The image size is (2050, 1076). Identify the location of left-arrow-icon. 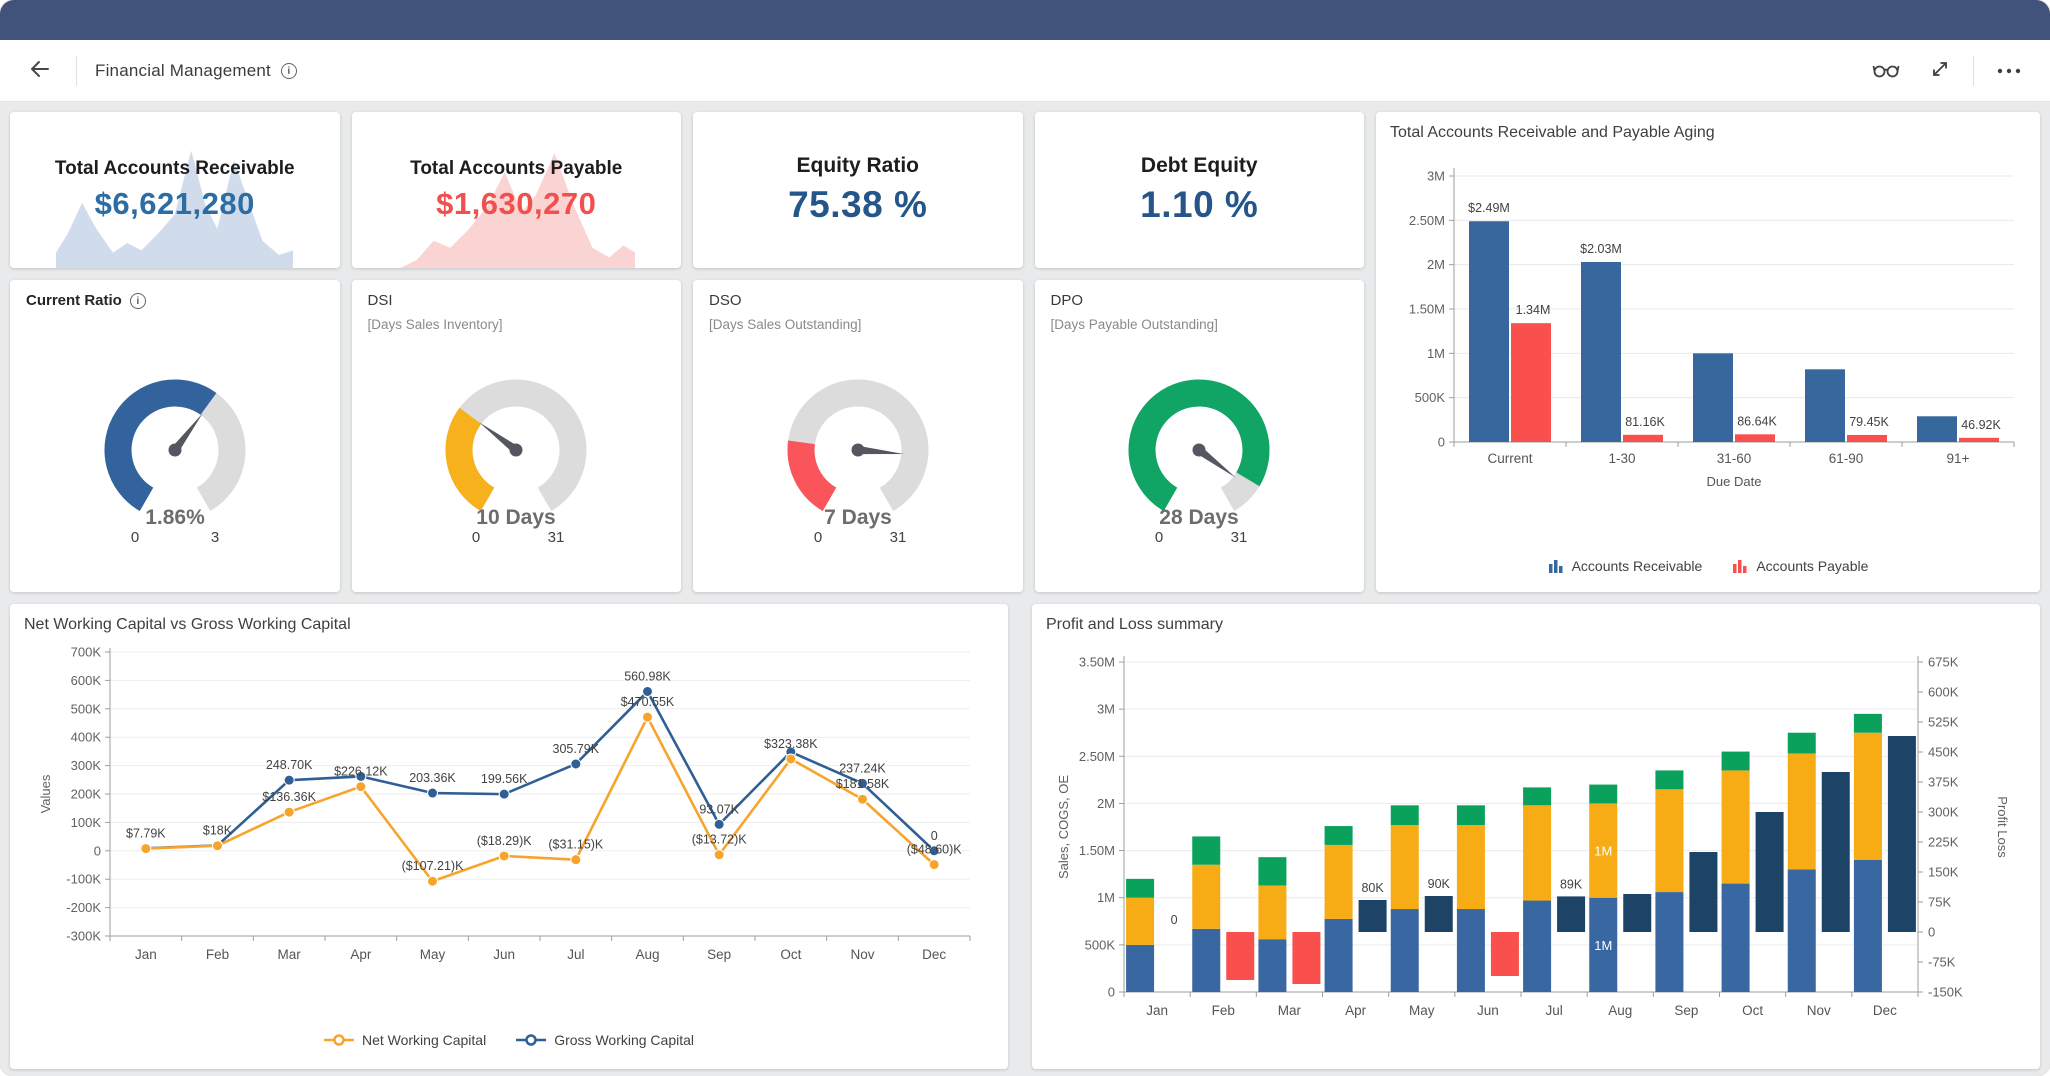
(40, 70).